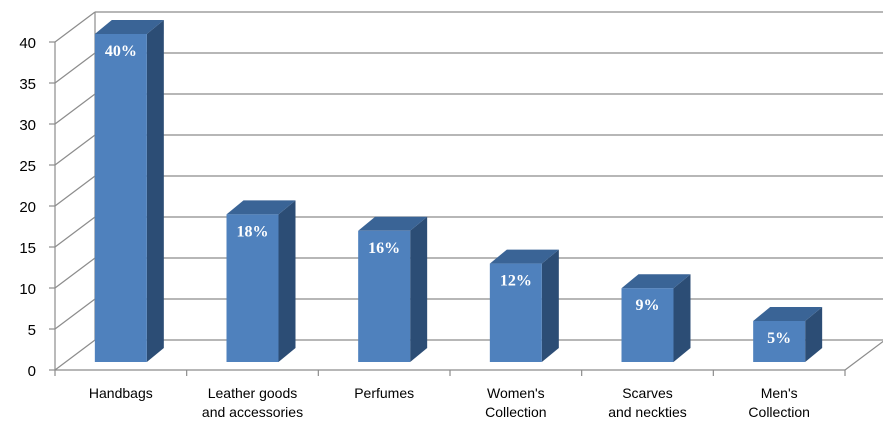 The image size is (883, 424). Describe the element at coordinates (32, 330) in the screenshot. I see `y-tick-label: 5` at that location.